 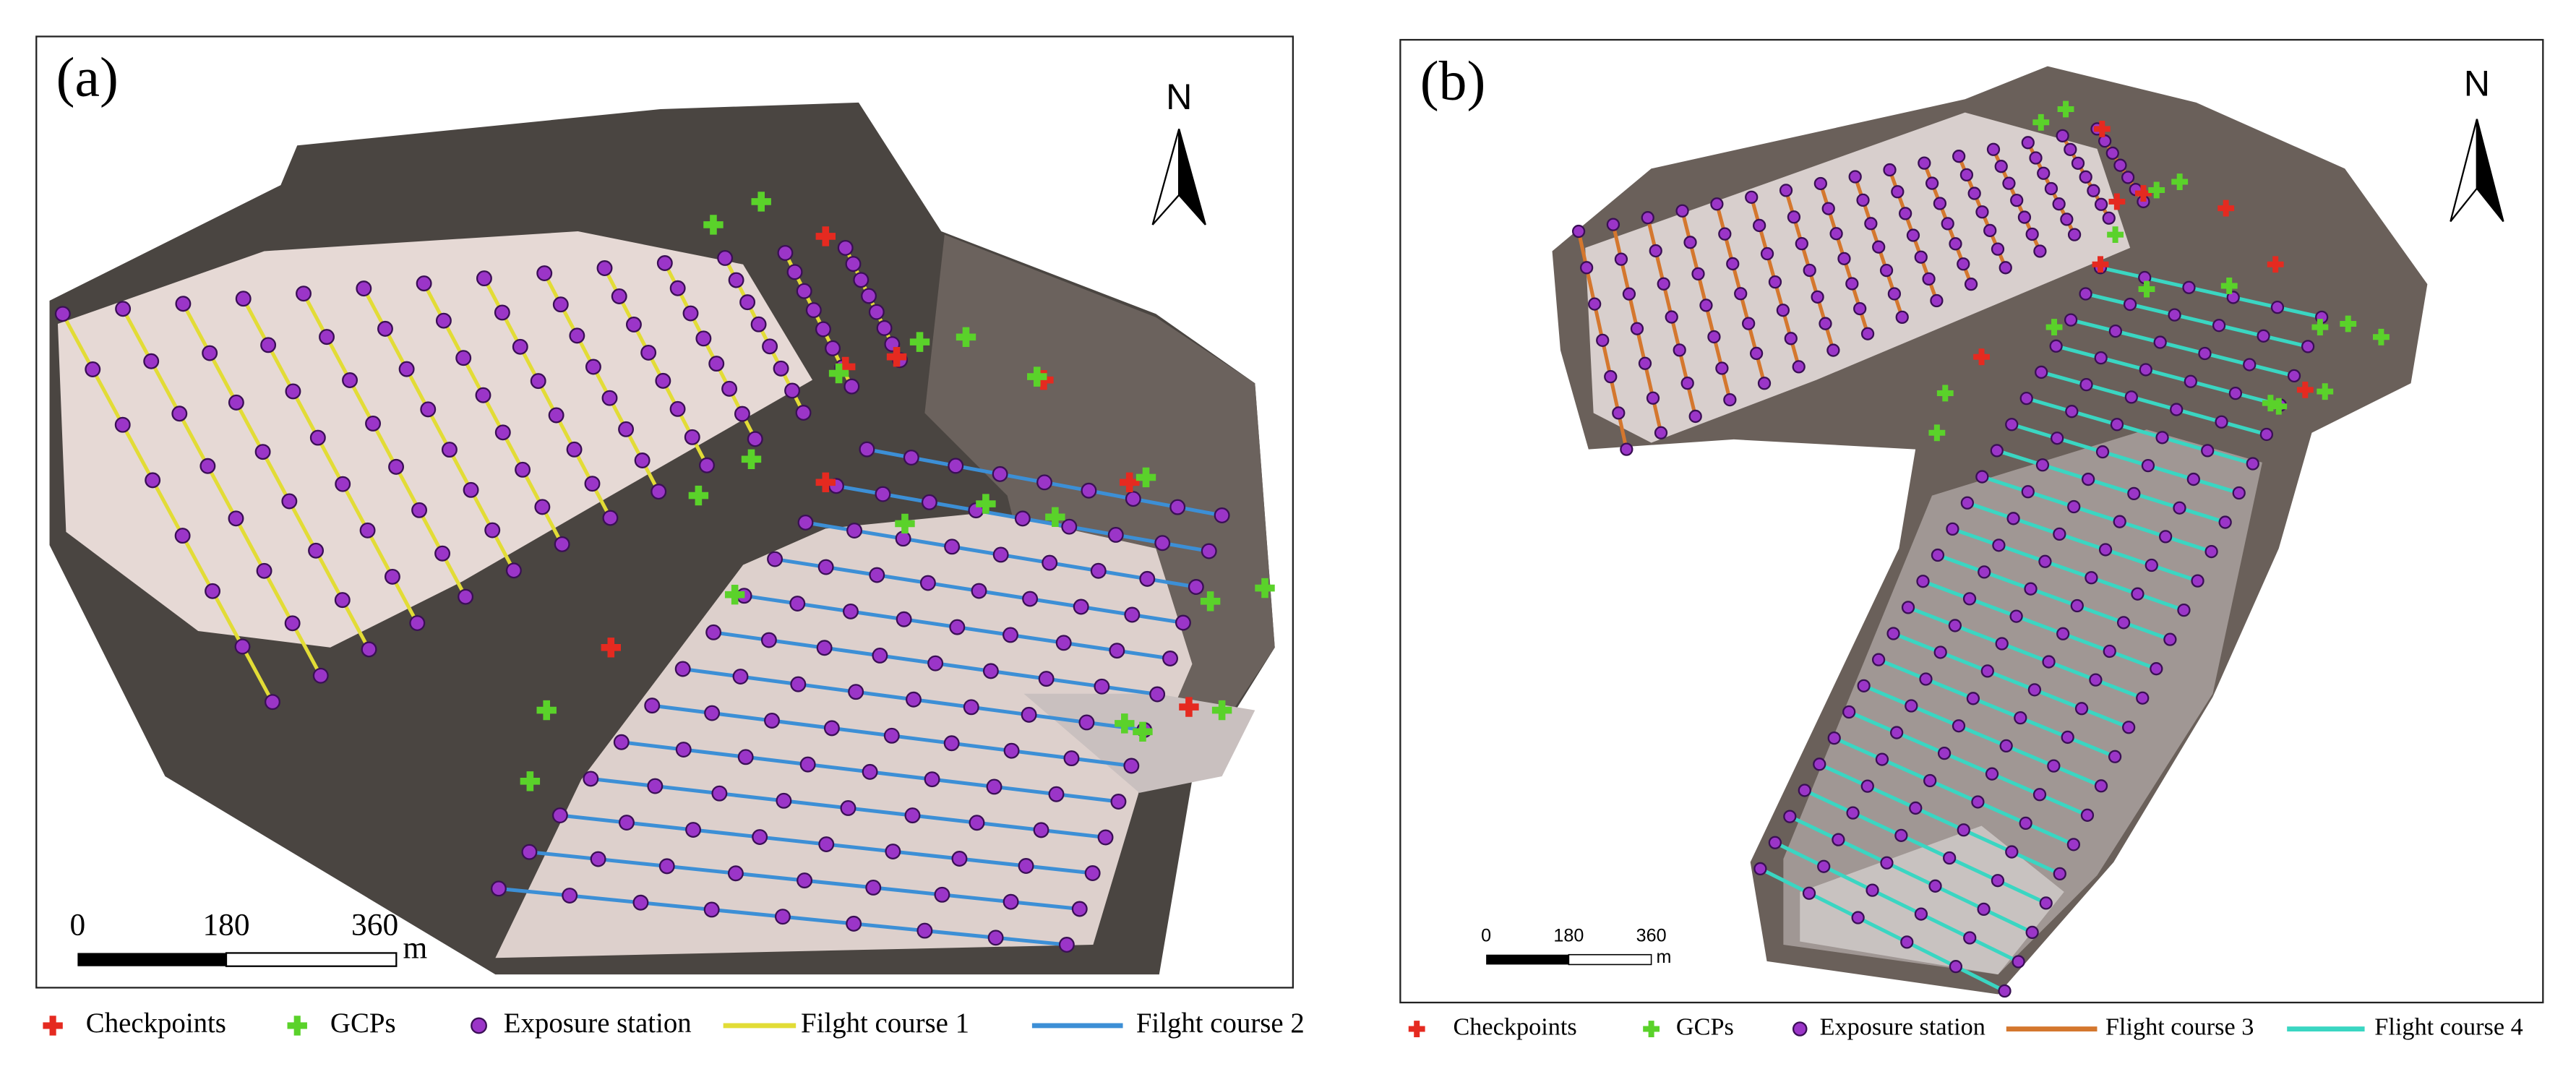 What do you see at coordinates (1416, 1029) in the screenshot?
I see `legend-symbol` at bounding box center [1416, 1029].